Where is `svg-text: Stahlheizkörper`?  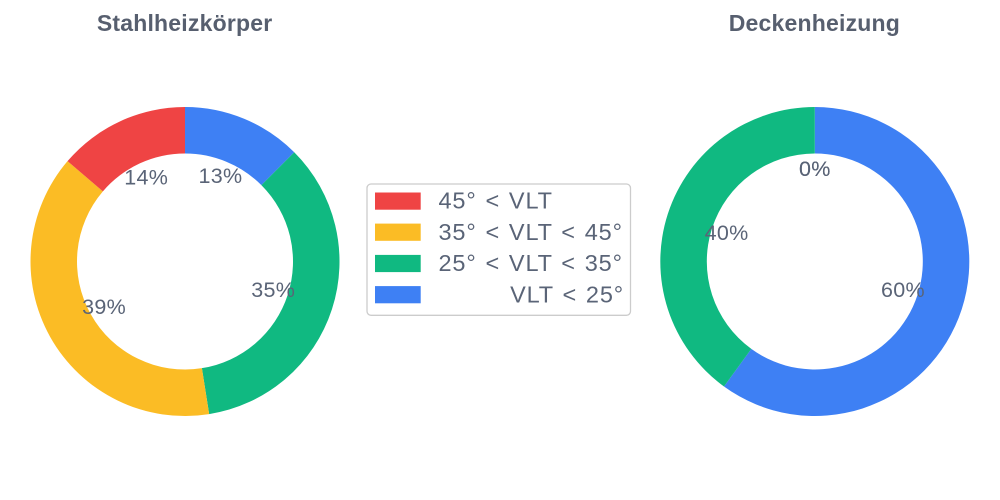
svg-text: Stahlheizkörper is located at coordinates (185, 23).